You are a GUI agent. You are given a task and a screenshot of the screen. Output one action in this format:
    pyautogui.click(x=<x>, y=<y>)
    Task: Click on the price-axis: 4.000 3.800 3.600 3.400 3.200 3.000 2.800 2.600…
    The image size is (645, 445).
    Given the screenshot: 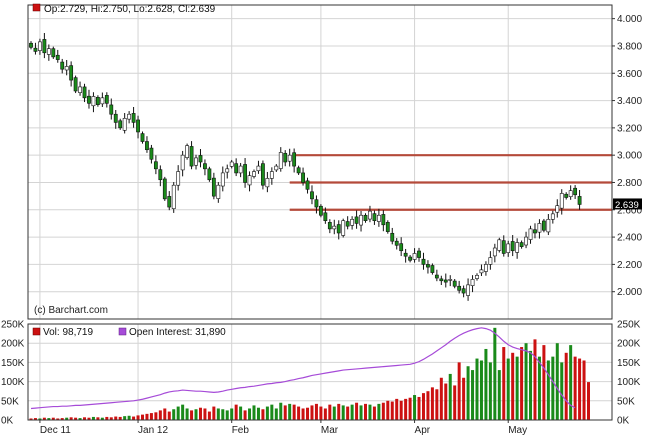 What is the action you would take?
    pyautogui.click(x=627, y=156)
    